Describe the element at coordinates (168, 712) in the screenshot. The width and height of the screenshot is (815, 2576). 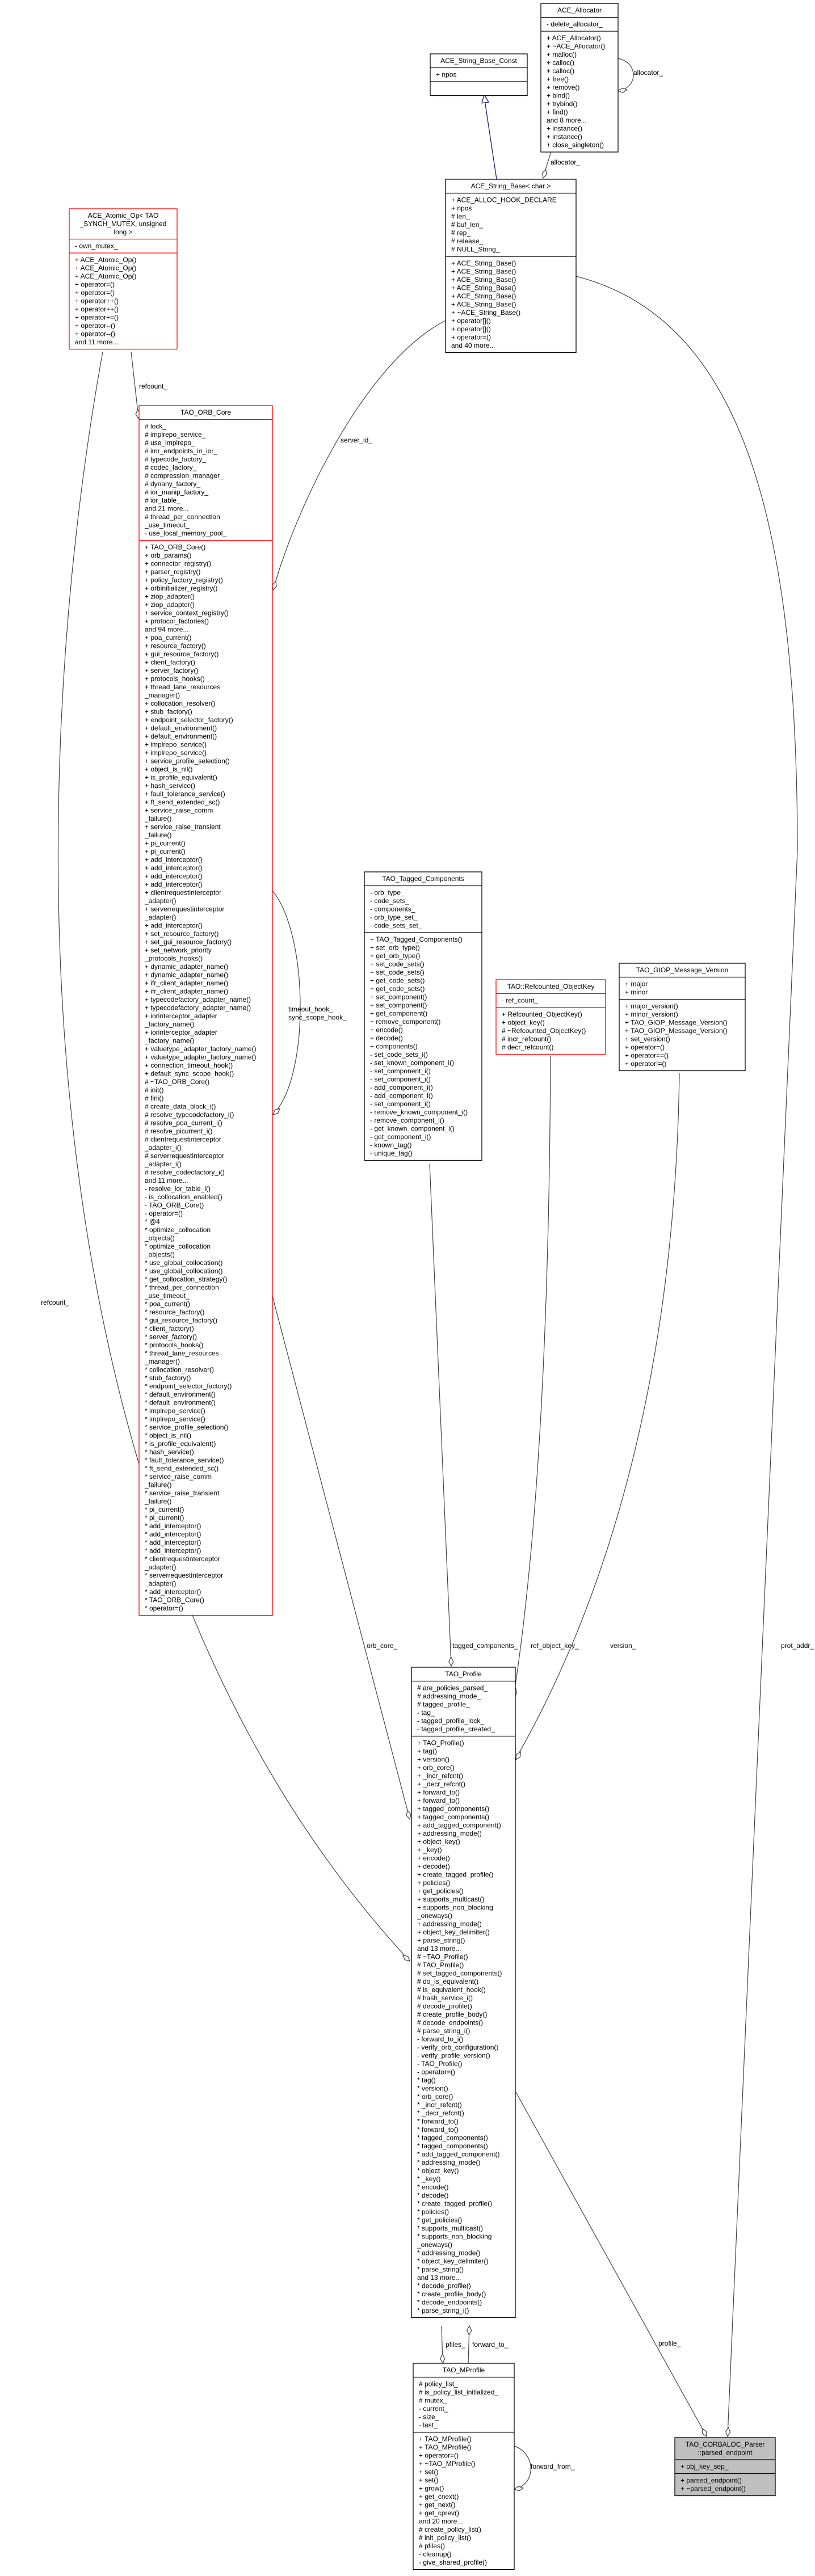
I see `class-method: + stub_factory()` at that location.